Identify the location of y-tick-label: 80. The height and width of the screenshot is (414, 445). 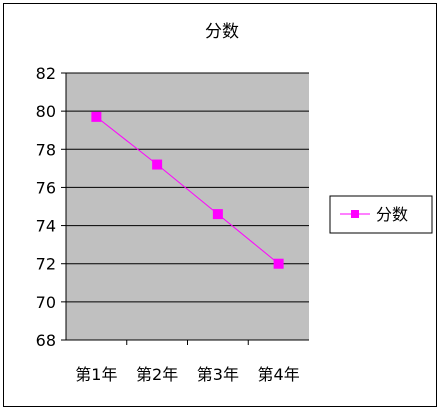
(46, 111).